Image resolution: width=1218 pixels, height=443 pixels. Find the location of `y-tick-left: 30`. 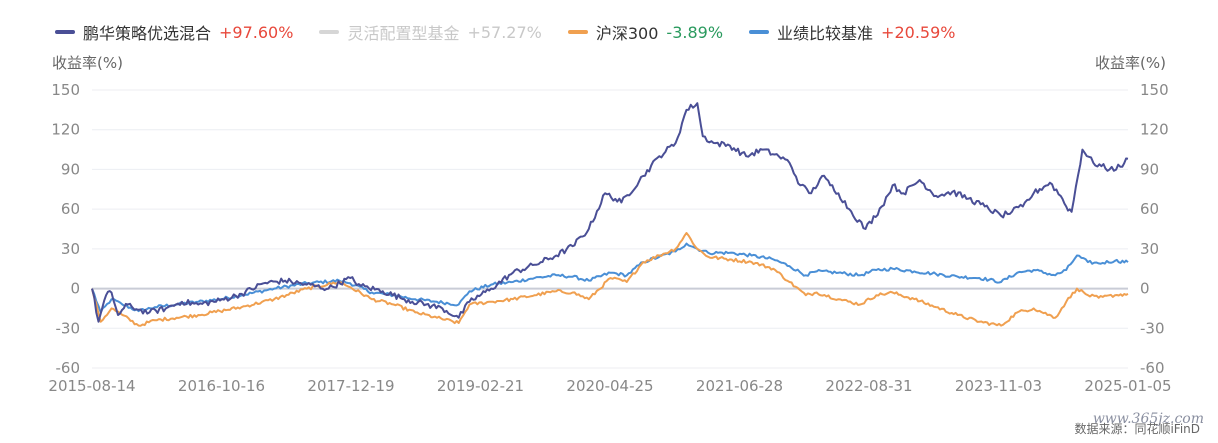

y-tick-left: 30 is located at coordinates (70, 249).